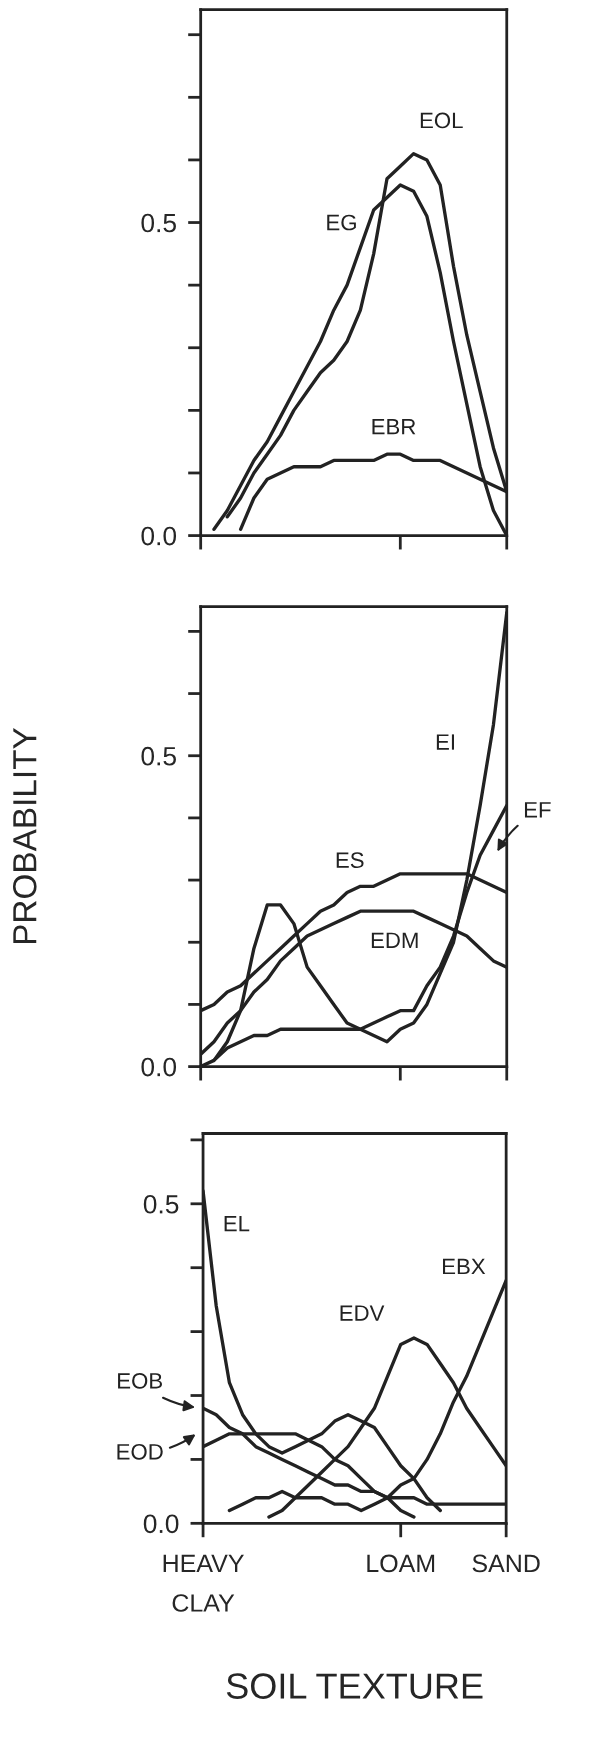  I want to click on series-label: ES, so click(350, 860).